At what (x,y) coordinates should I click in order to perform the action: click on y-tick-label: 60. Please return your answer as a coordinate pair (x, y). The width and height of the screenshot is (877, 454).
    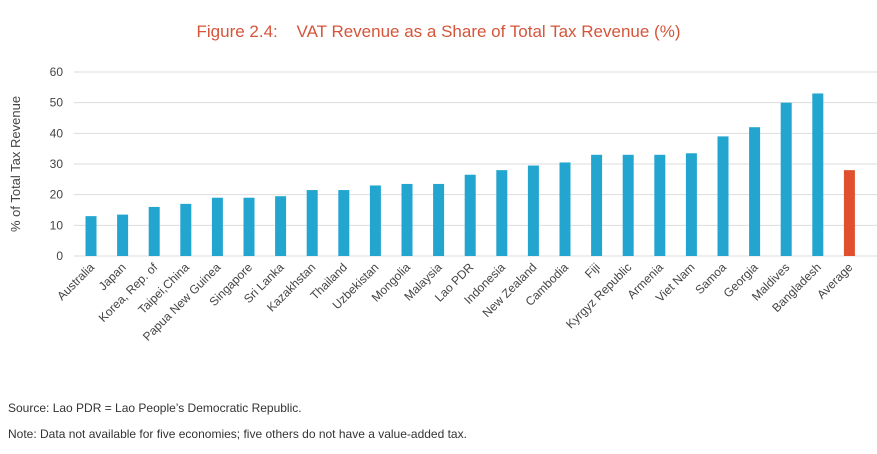
    Looking at the image, I should click on (57, 72).